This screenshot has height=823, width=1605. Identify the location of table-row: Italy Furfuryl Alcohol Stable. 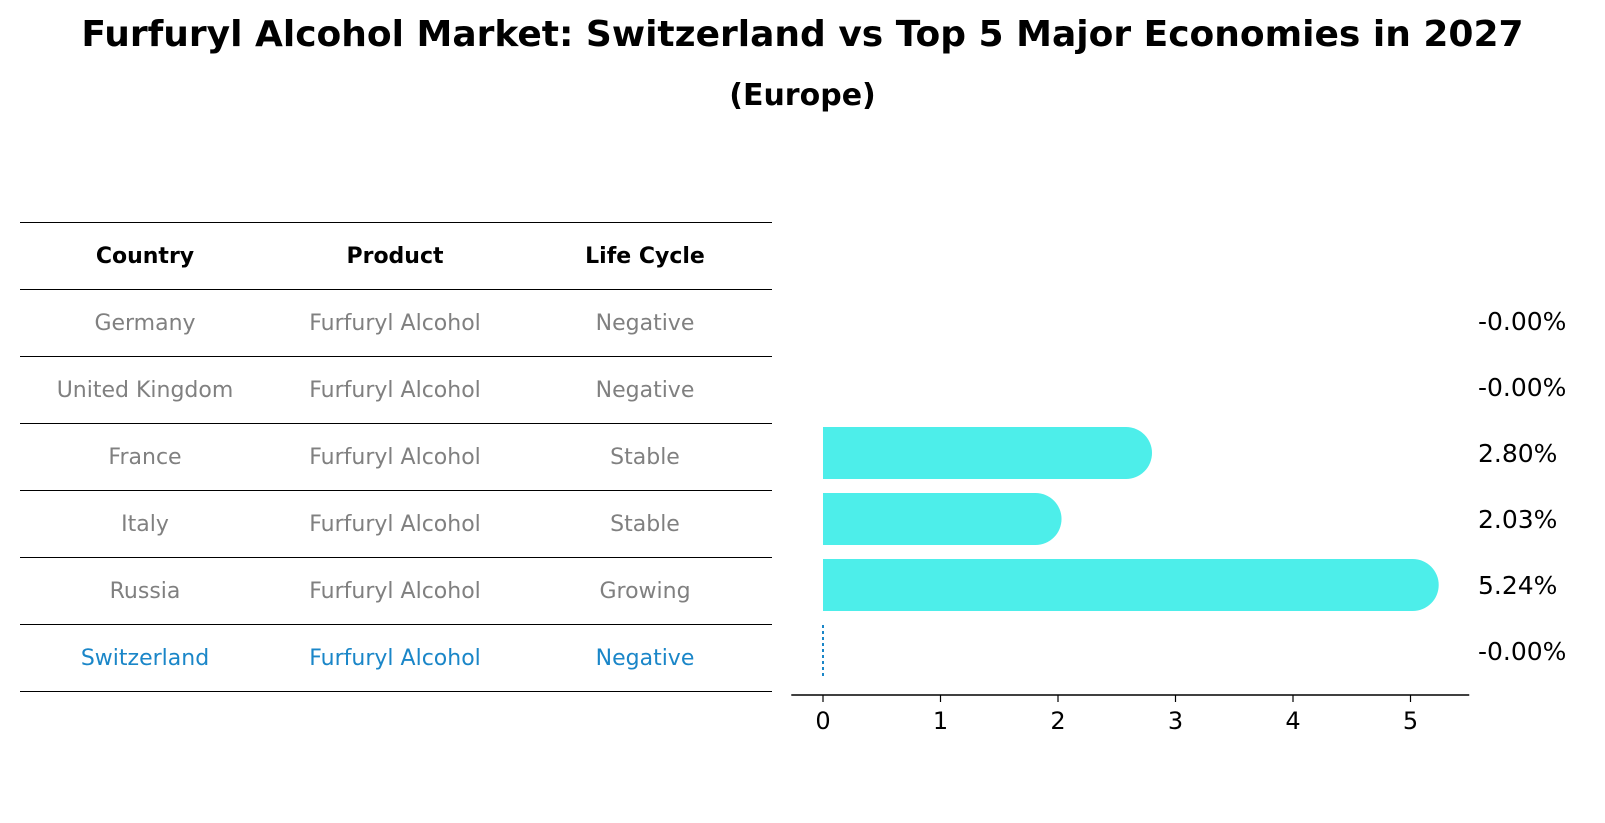
(396, 523).